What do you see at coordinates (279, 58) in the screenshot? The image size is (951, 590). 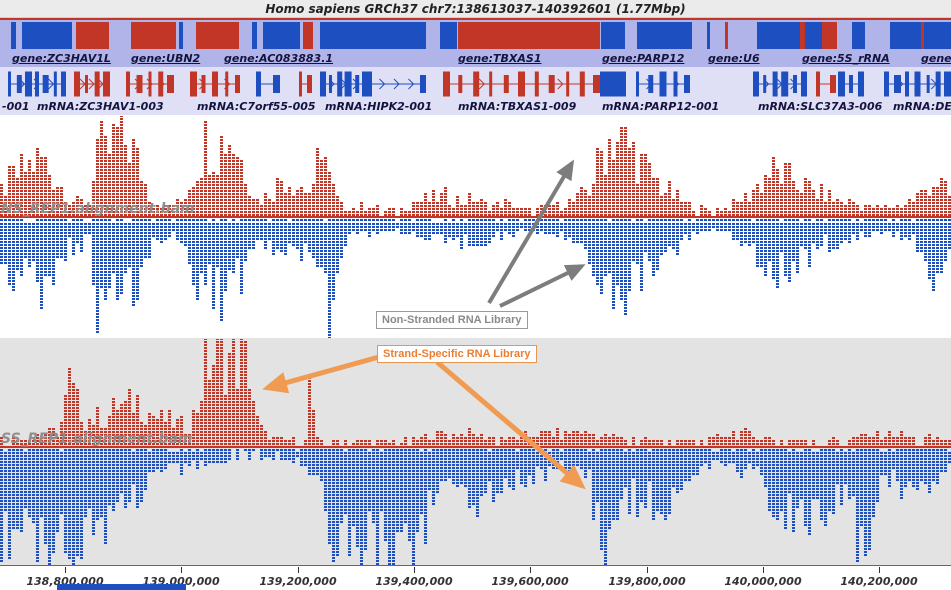 I see `gene-label: gene:AC083883.1` at bounding box center [279, 58].